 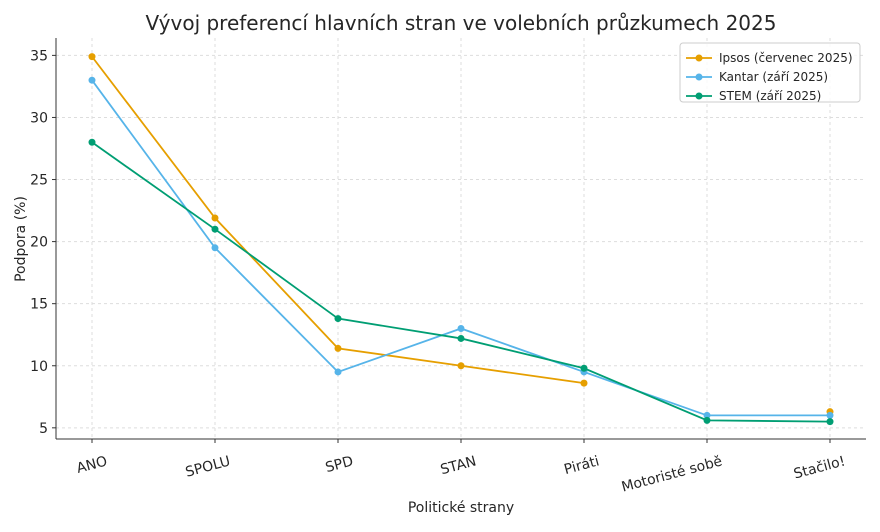 I want to click on x-tick-label: SPD, so click(x=339, y=464).